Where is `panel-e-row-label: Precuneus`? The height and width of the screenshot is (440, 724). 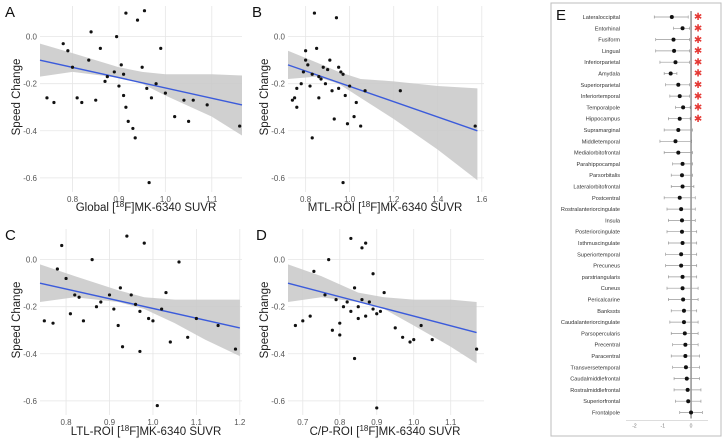 panel-e-row-label: Precuneus is located at coordinates (606, 267).